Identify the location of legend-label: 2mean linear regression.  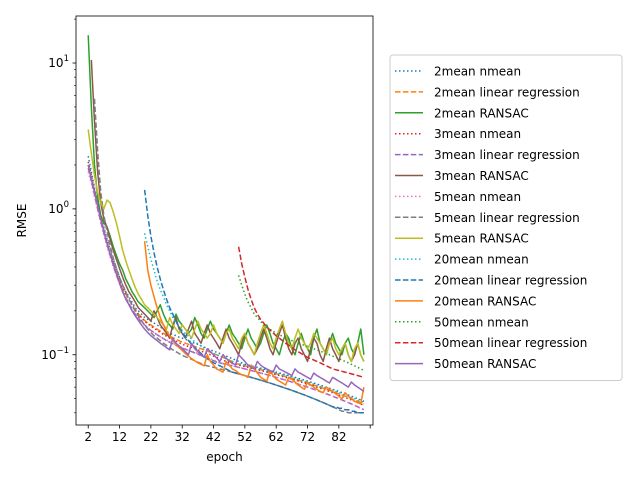
(507, 92).